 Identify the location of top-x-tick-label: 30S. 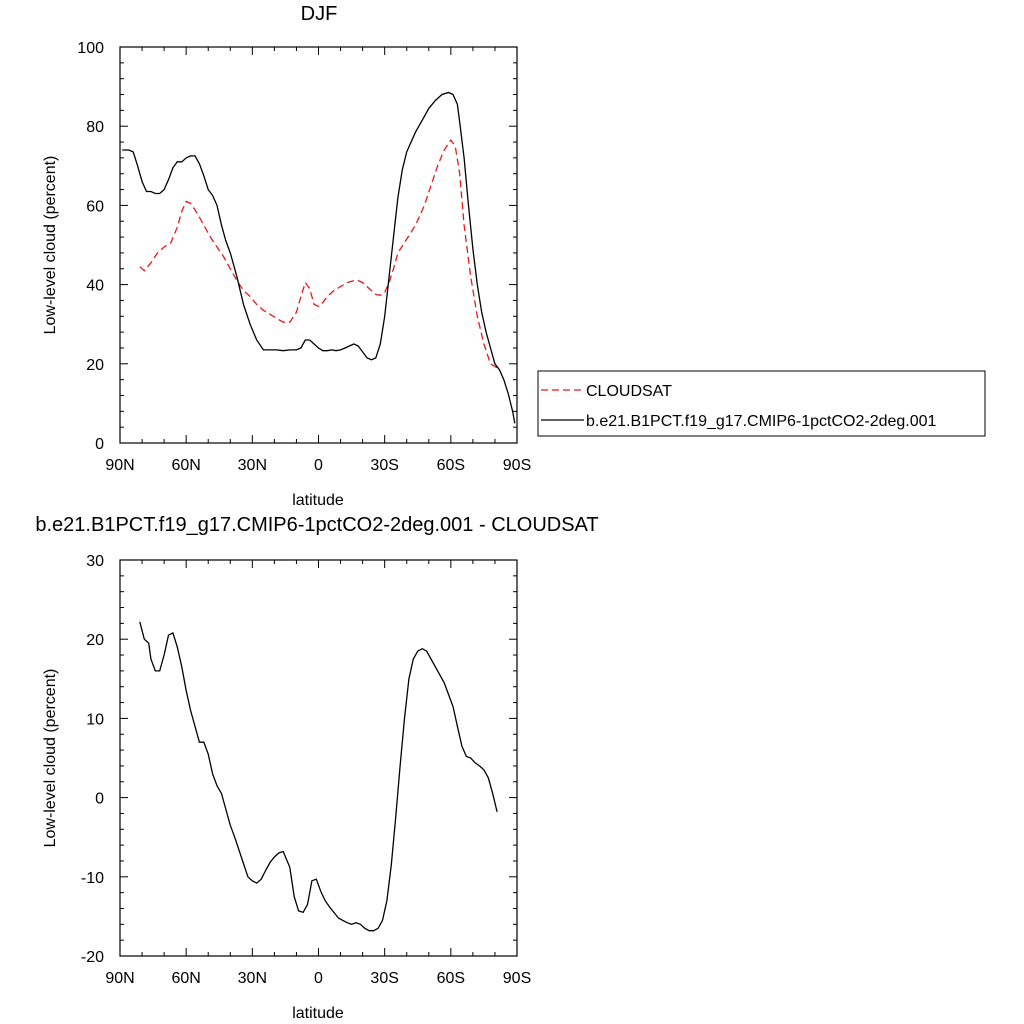
(384, 465).